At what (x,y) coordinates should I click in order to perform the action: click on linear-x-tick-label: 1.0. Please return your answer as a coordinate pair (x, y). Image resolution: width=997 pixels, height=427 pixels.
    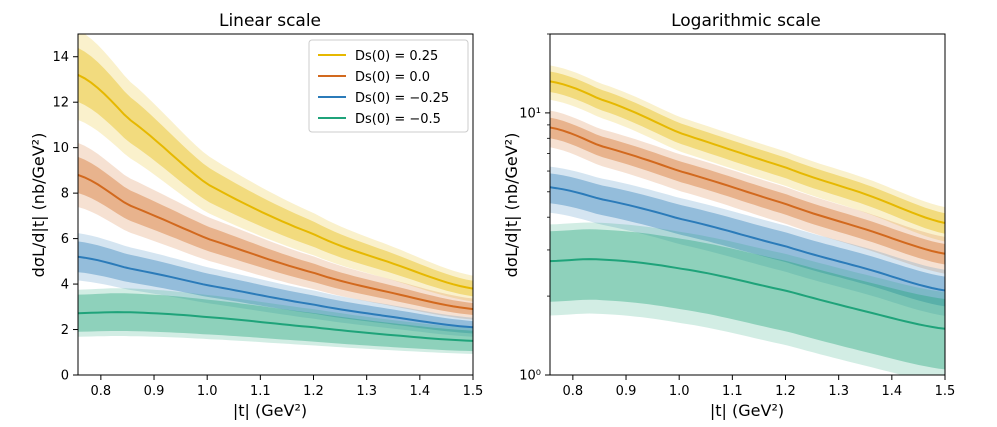
    Looking at the image, I should click on (207, 391).